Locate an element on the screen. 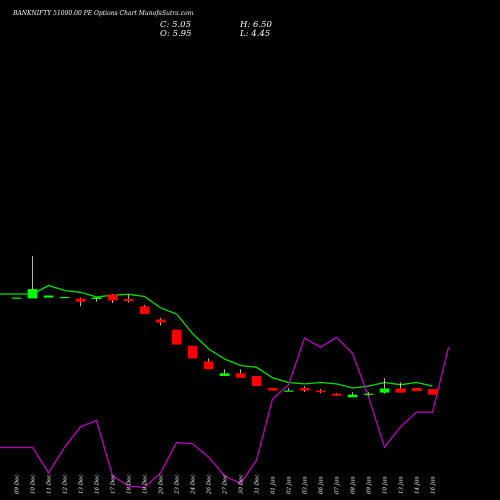  x-tick-label: 02 Jan is located at coordinates (290, 485).